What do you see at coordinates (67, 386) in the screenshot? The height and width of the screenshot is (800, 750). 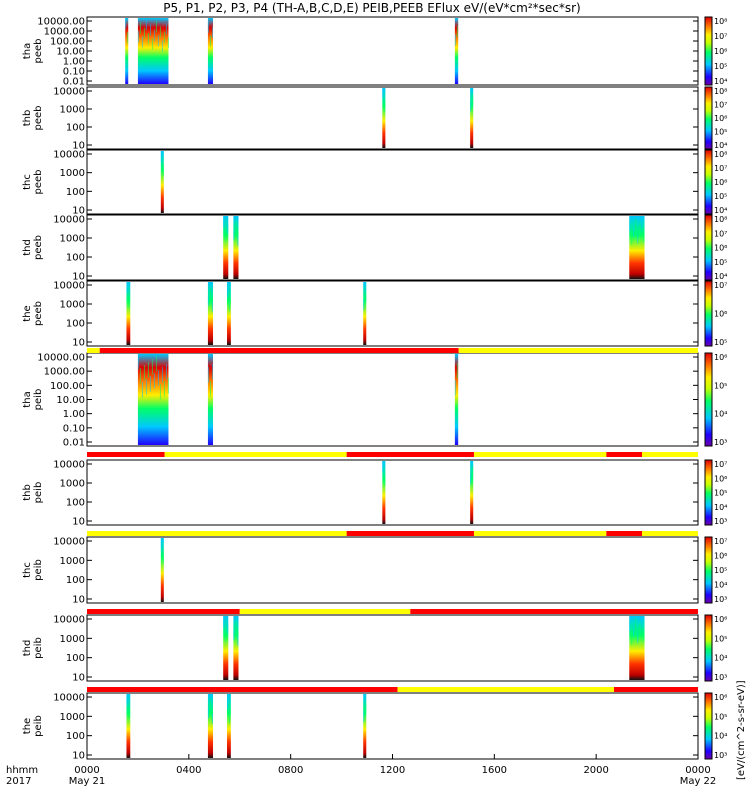 I see `y-tick-label: 100.00` at bounding box center [67, 386].